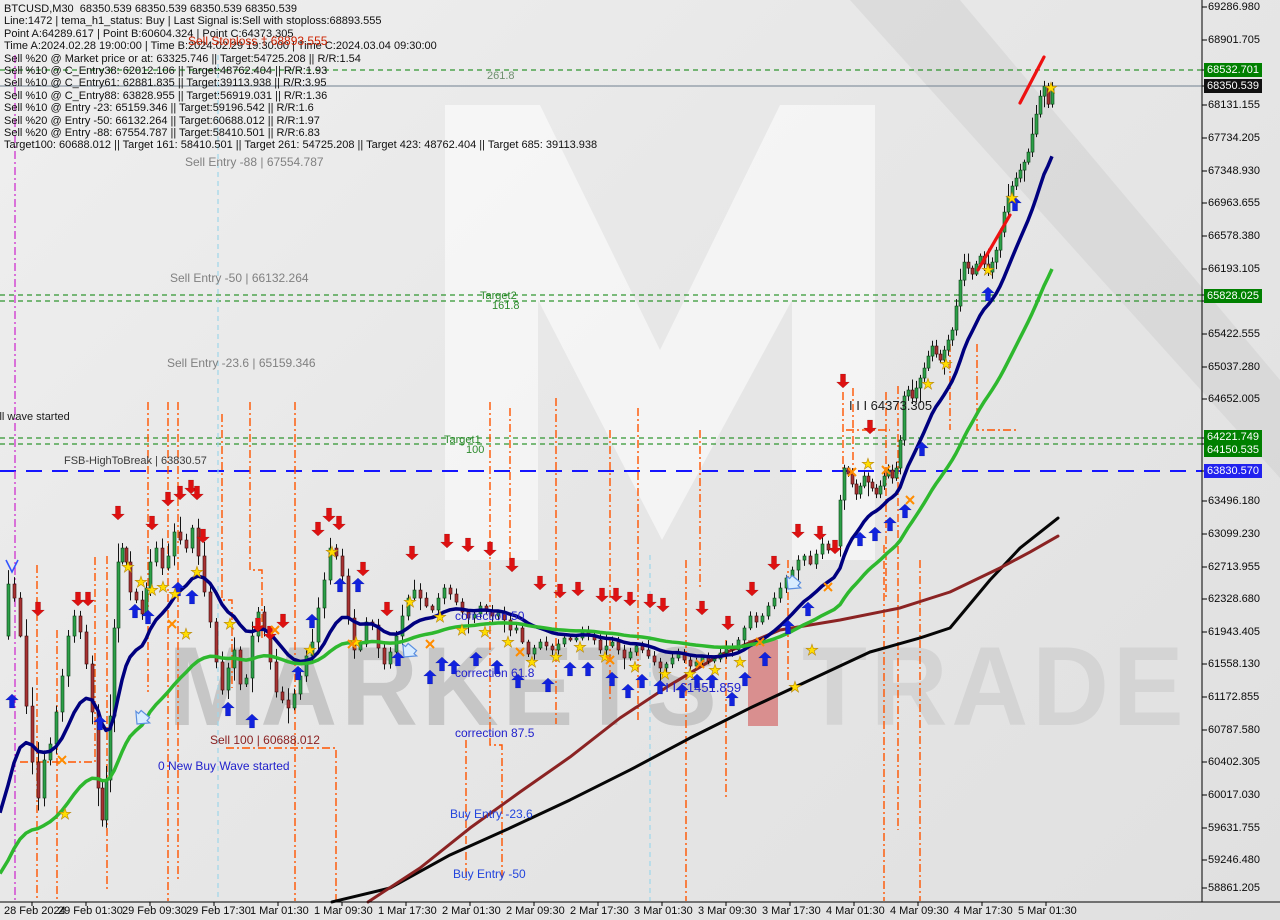 The width and height of the screenshot is (1280, 920). I want to click on price-badge: 68532.701, so click(1233, 70).